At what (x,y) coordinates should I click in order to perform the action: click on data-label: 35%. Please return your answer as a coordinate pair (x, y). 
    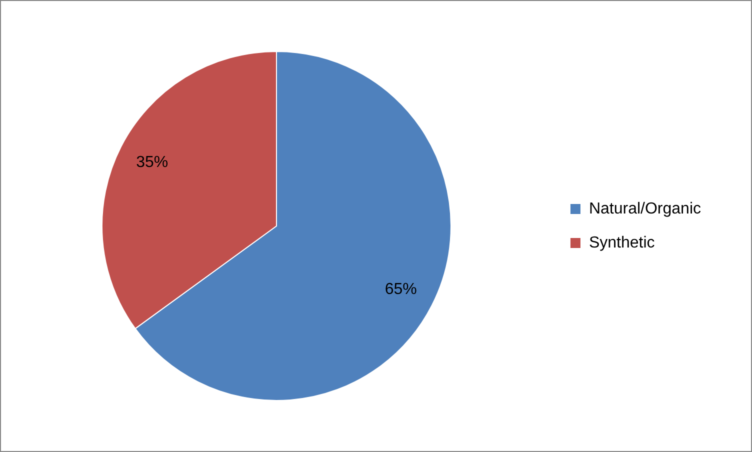
    Looking at the image, I should click on (152, 163).